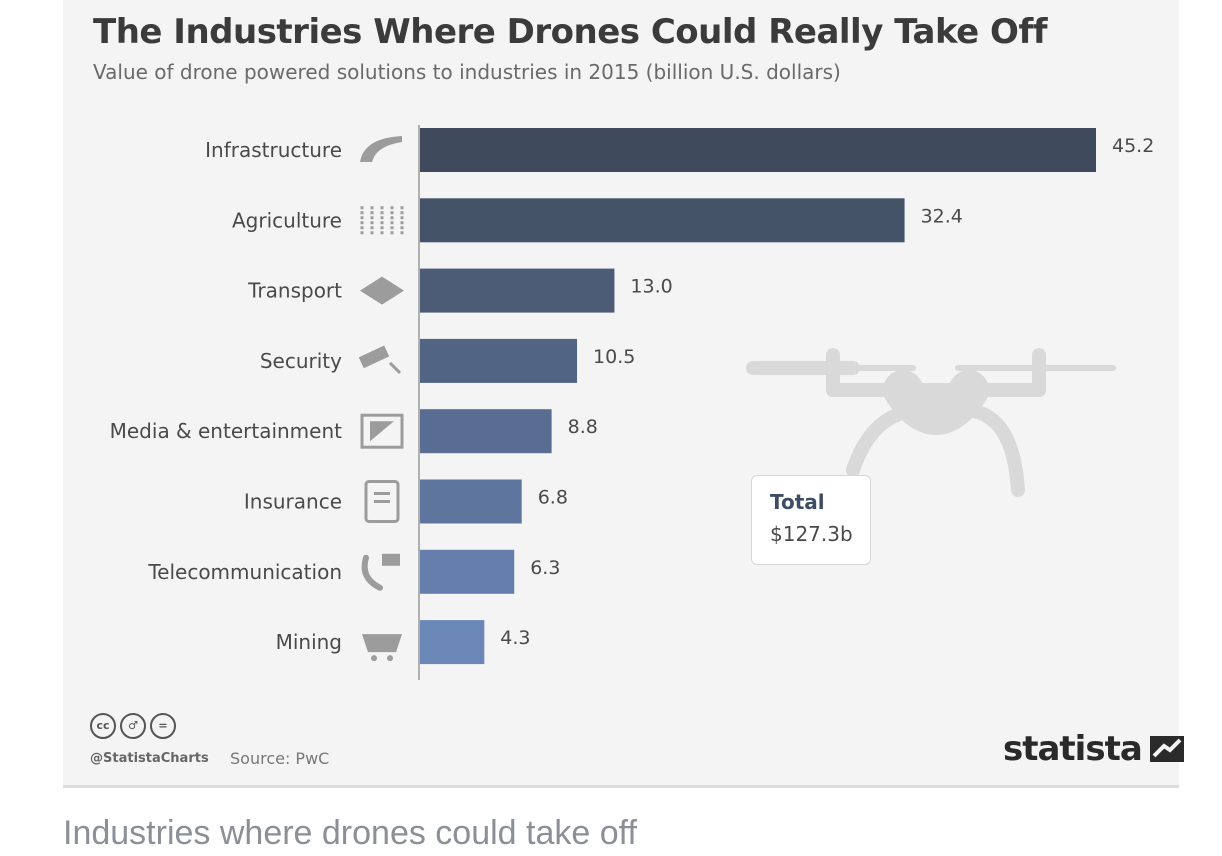 The width and height of the screenshot is (1222, 856). I want to click on category-label: Security, so click(301, 361).